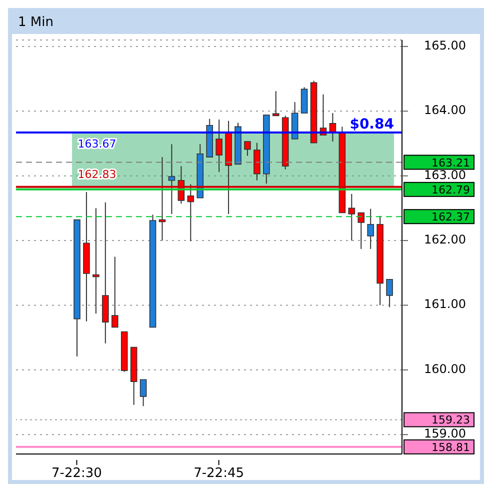  Describe the element at coordinates (445, 45) in the screenshot. I see `y-tick-label: 165.00` at that location.